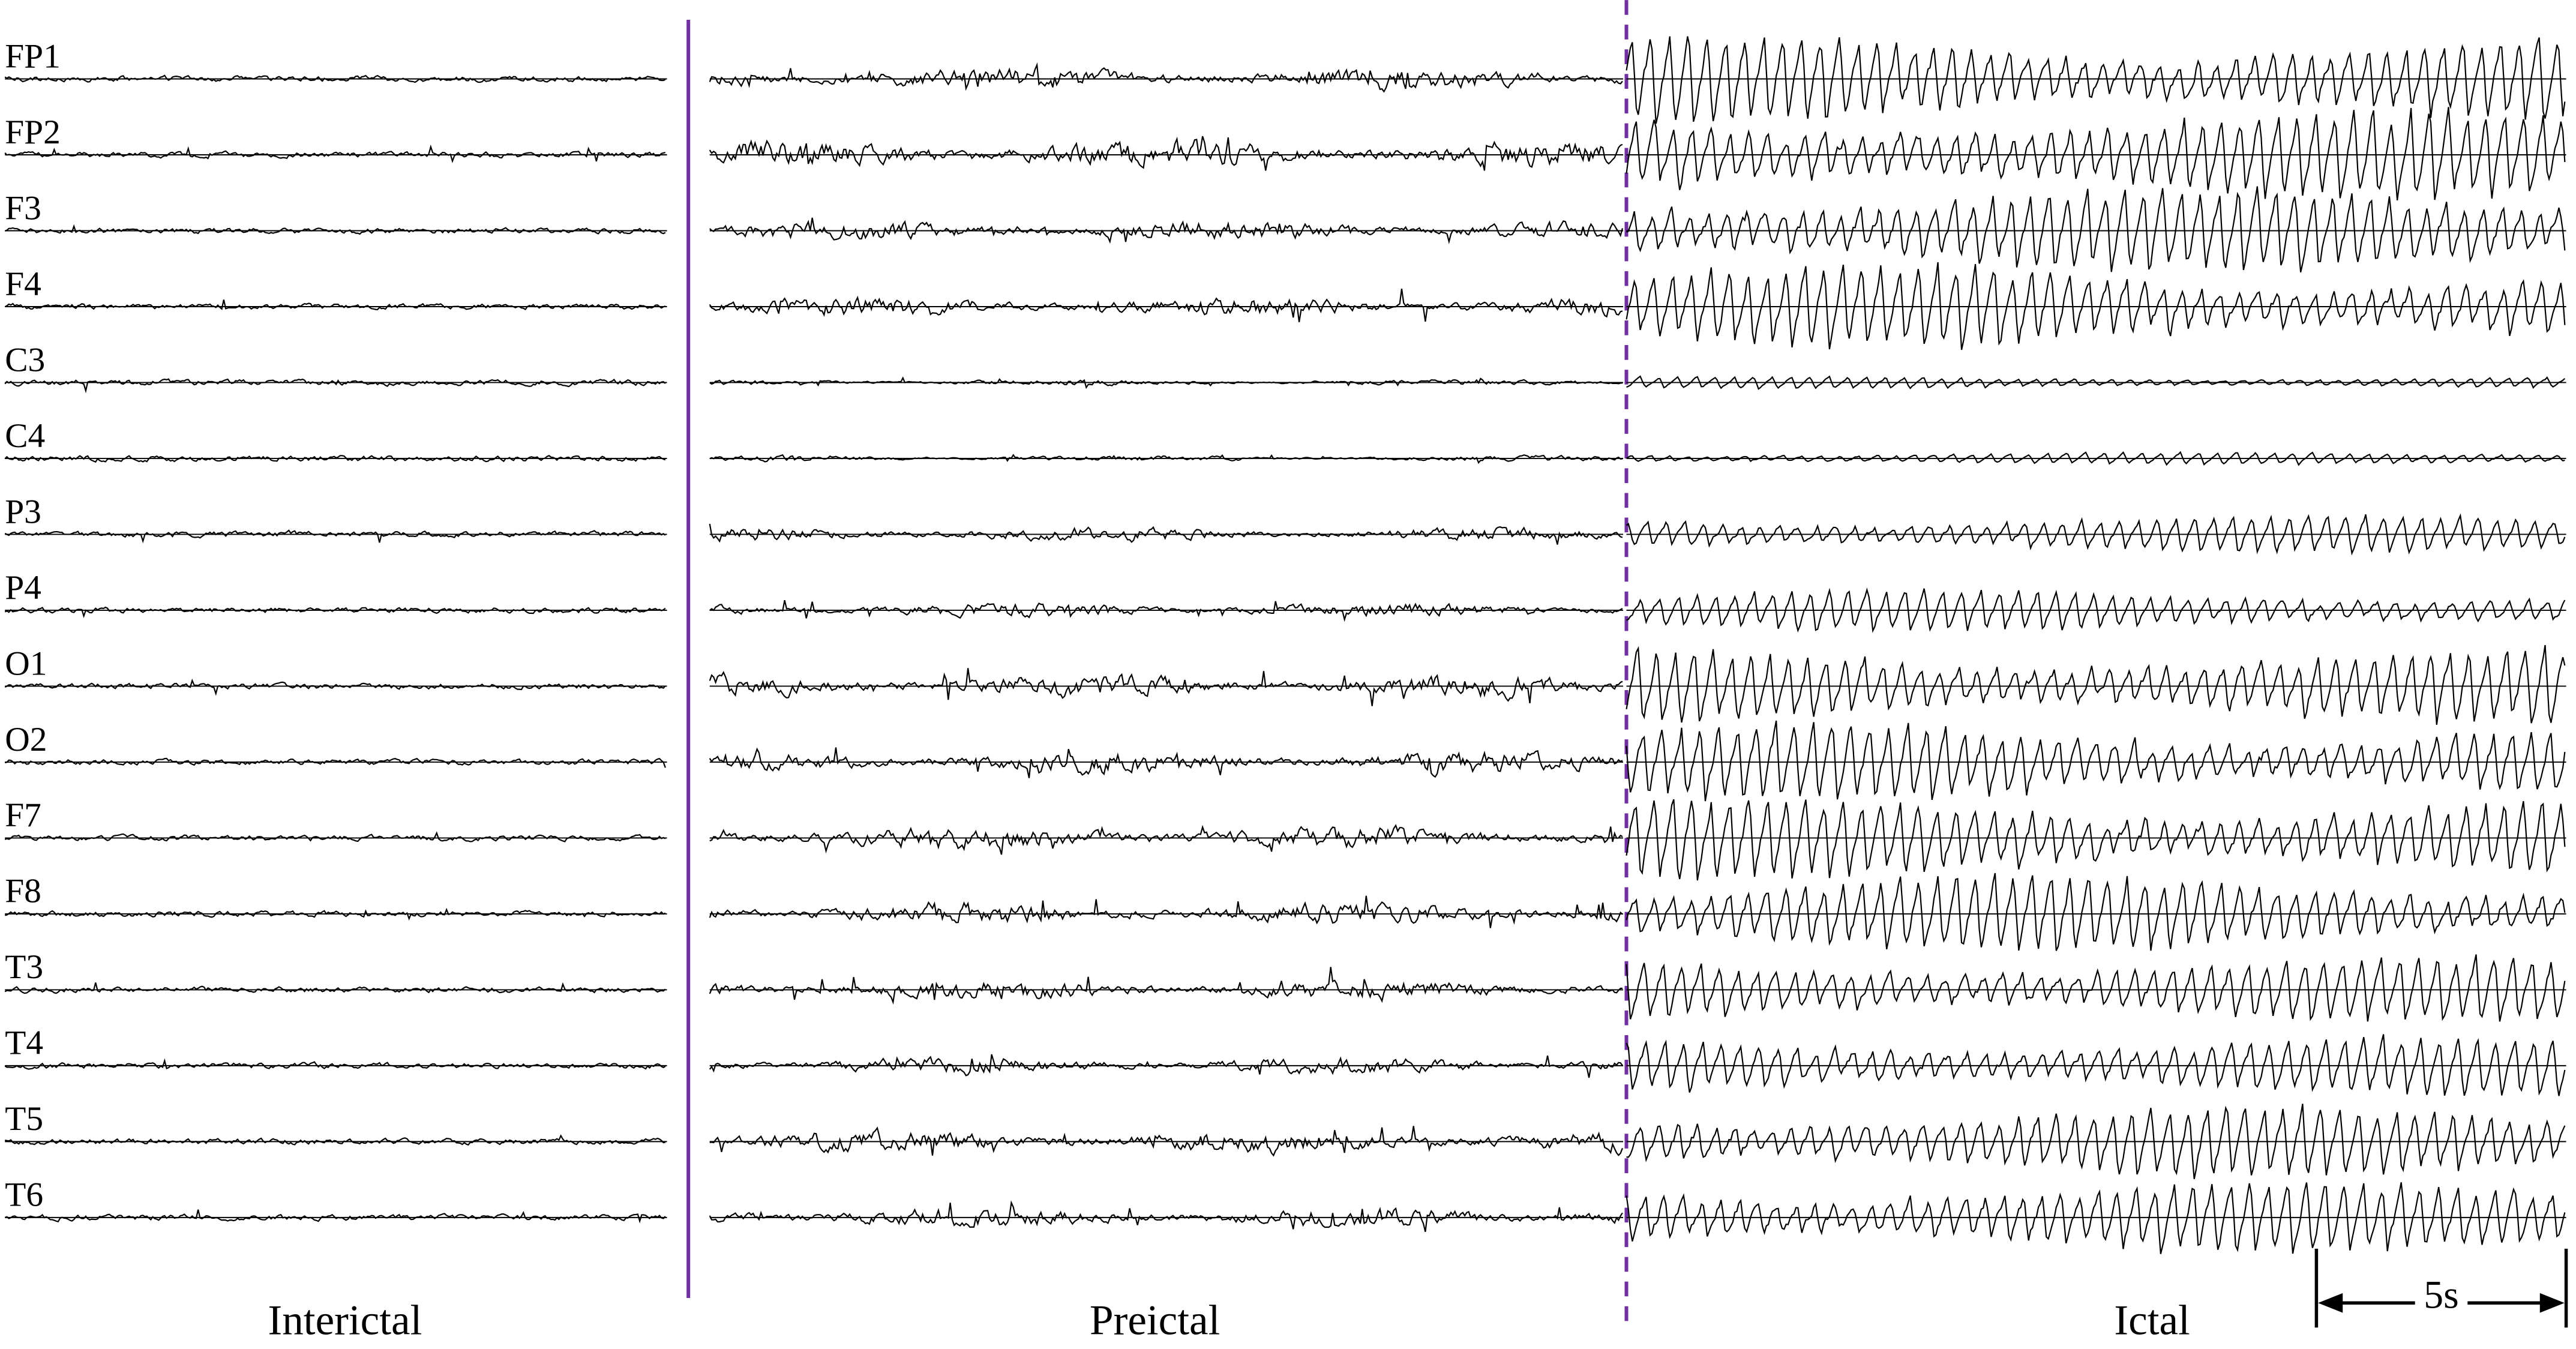  Describe the element at coordinates (25, 360) in the screenshot. I see `channel-label: C3` at that location.